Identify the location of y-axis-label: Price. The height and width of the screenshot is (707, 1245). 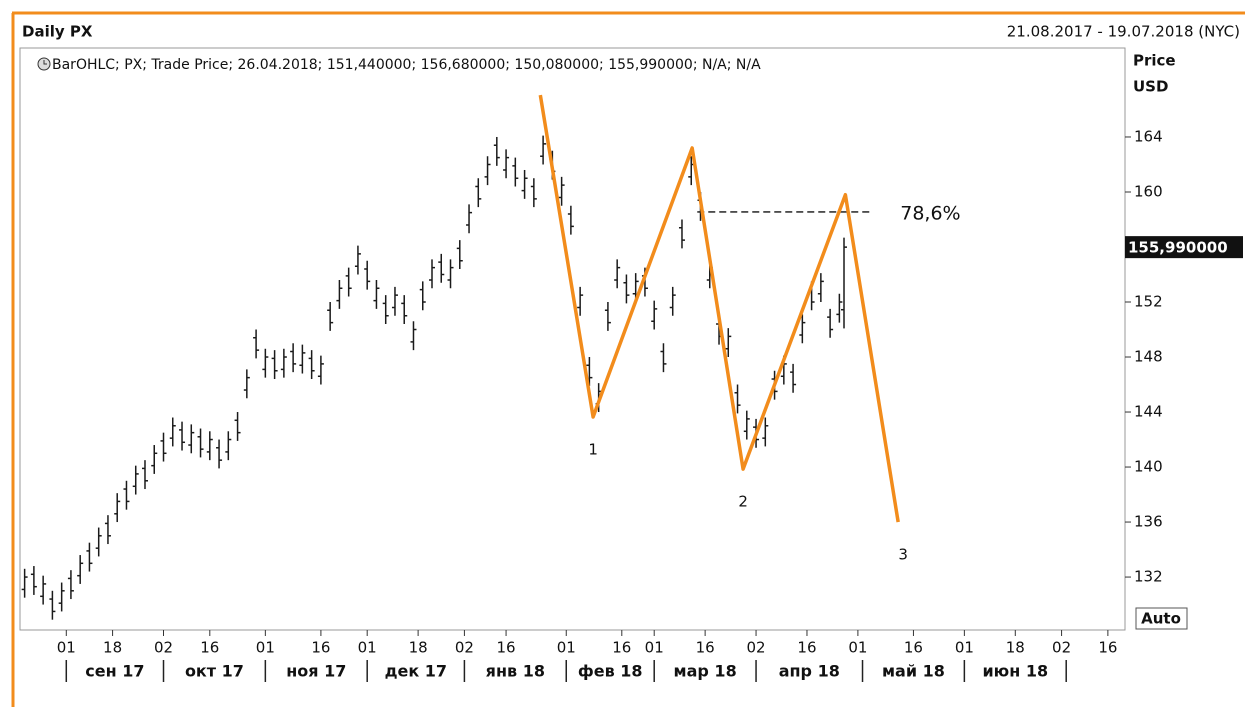
(1154, 61).